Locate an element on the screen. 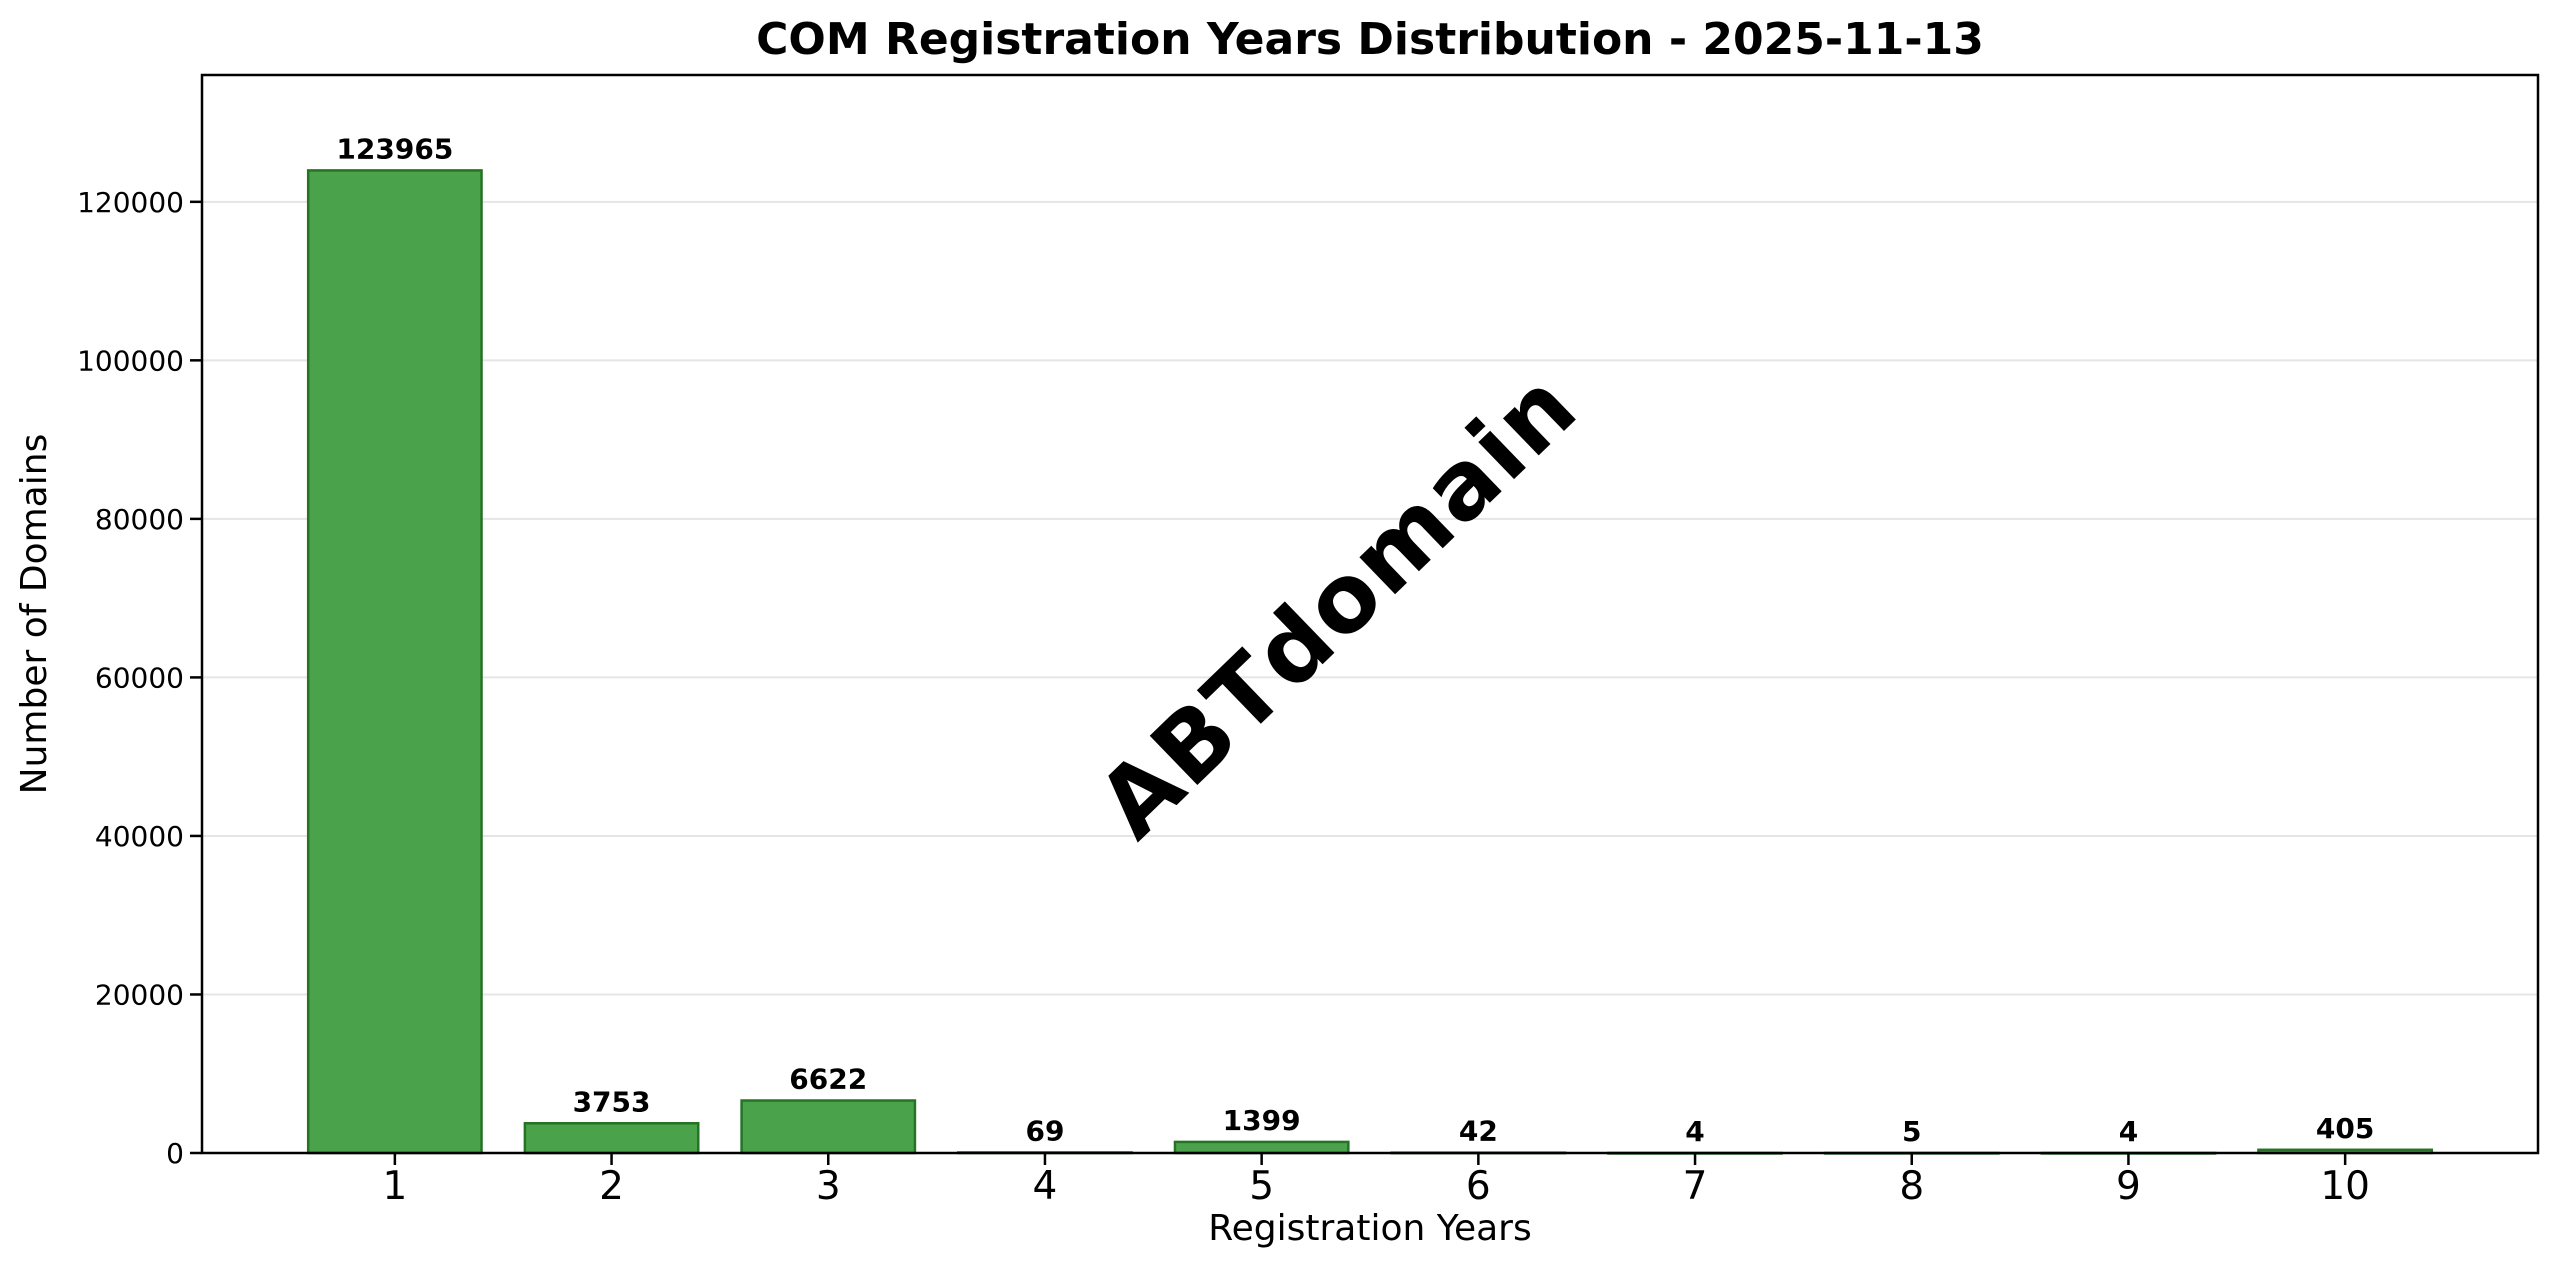 The width and height of the screenshot is (2560, 1271). watermark-text: ABTdomain is located at coordinates (1338, 605).